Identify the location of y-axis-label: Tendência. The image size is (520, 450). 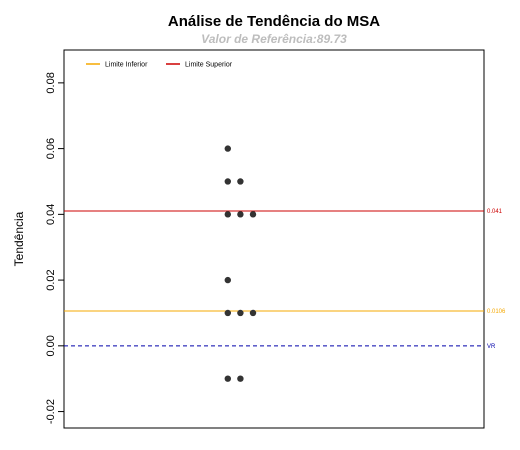
(19, 238).